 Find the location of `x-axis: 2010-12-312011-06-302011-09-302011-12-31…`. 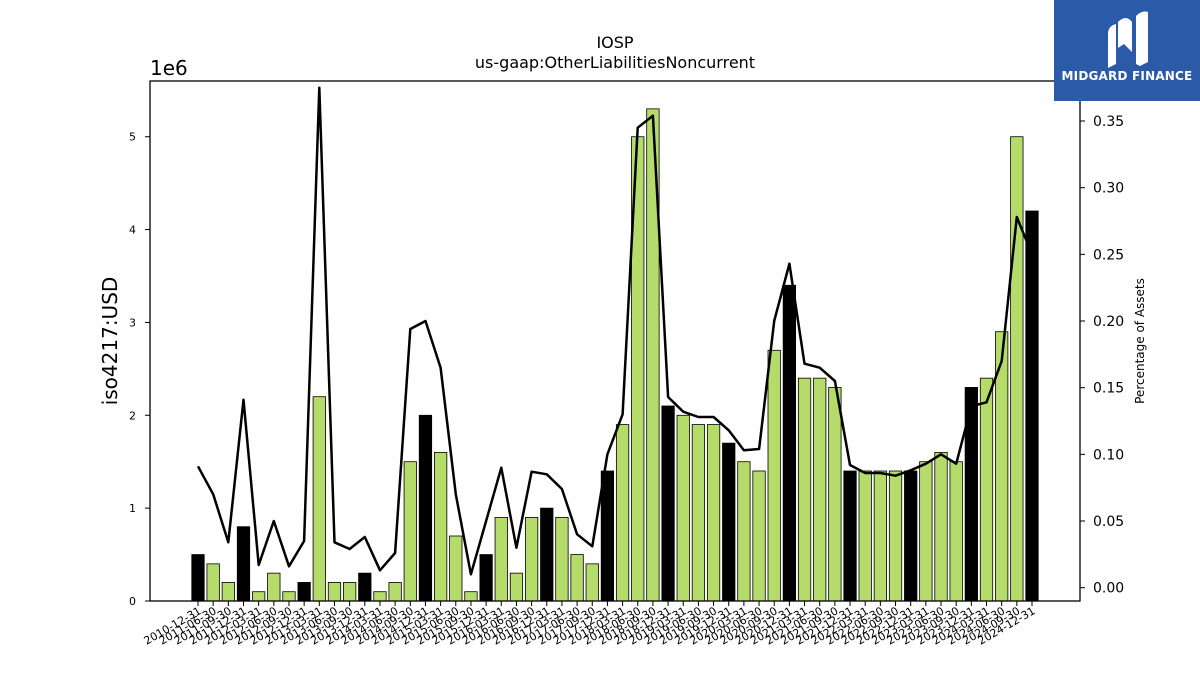

x-axis: 2010-12-312011-06-302011-09-302011-12-31… is located at coordinates (590, 624).